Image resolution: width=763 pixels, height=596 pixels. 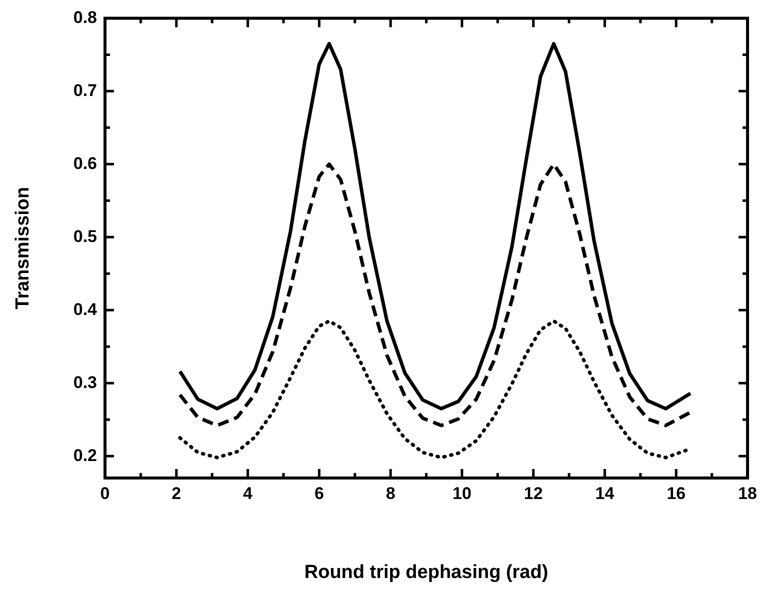 I want to click on y-tick-label: 0.3, so click(x=85, y=382).